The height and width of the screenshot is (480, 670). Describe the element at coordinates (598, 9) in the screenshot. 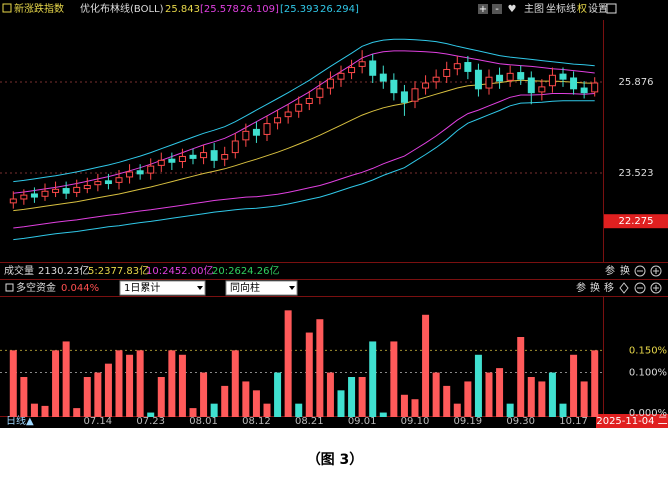

I see `toolbar-item: 设置` at that location.